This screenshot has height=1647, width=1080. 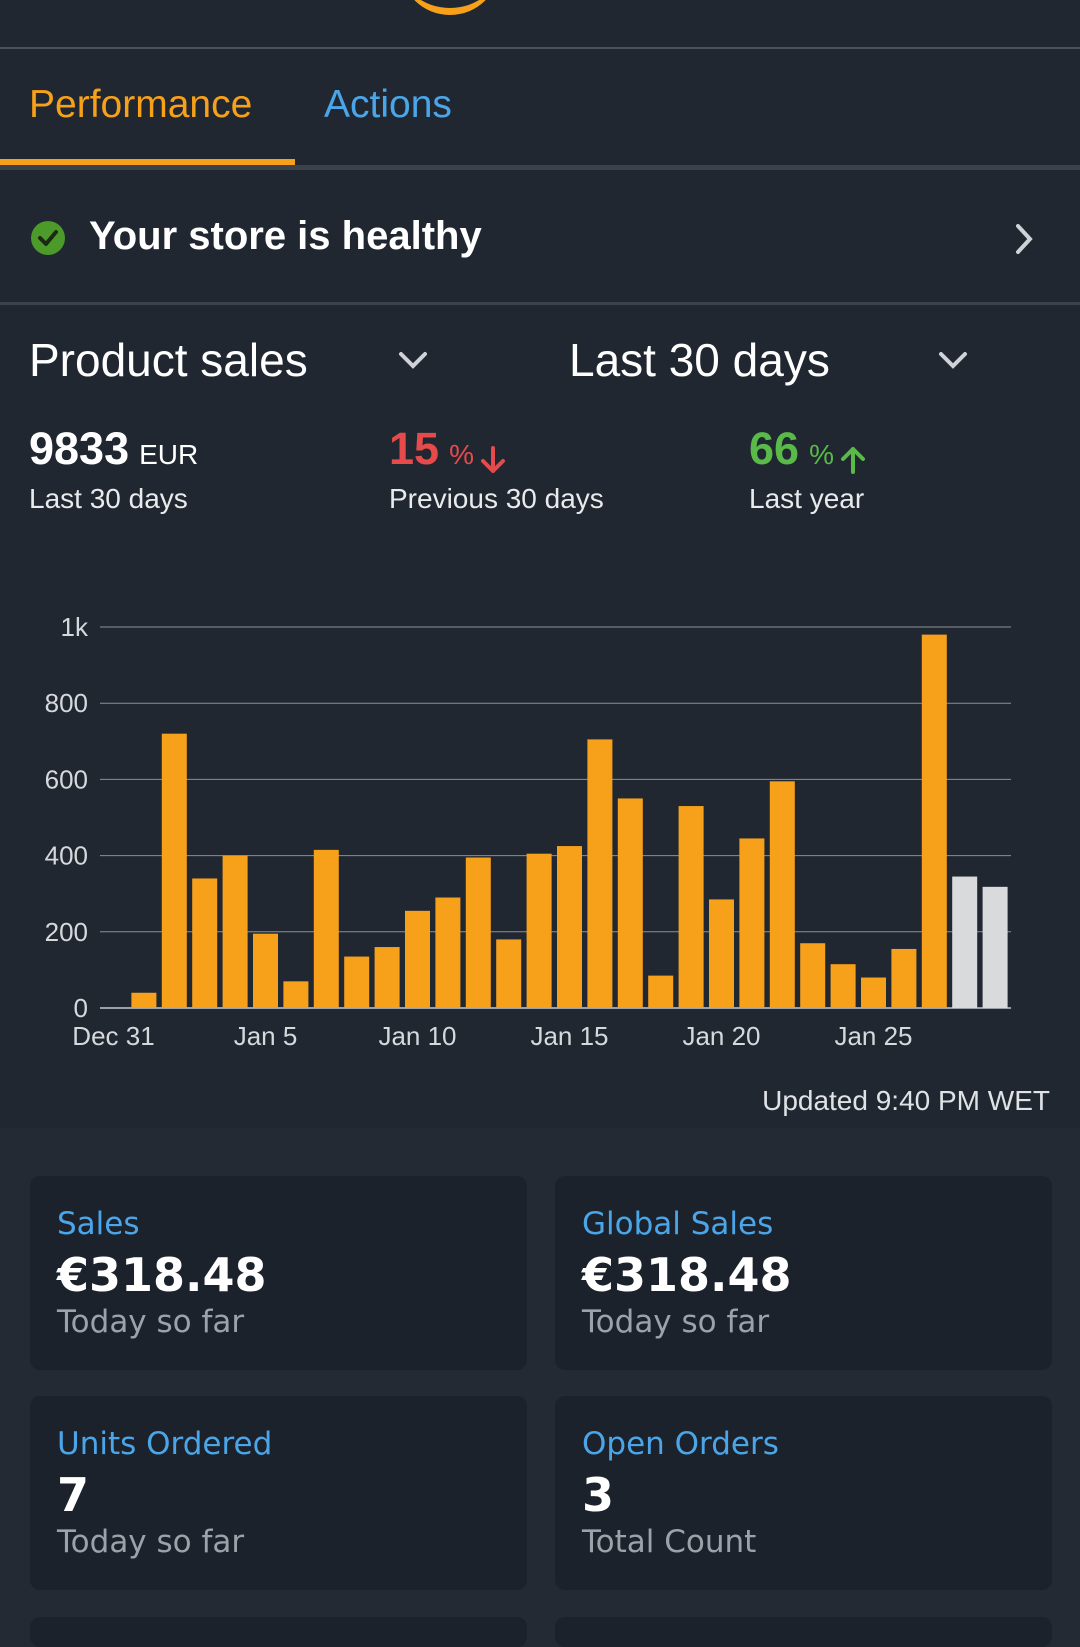 I want to click on tab-performance: Performance, so click(x=141, y=104).